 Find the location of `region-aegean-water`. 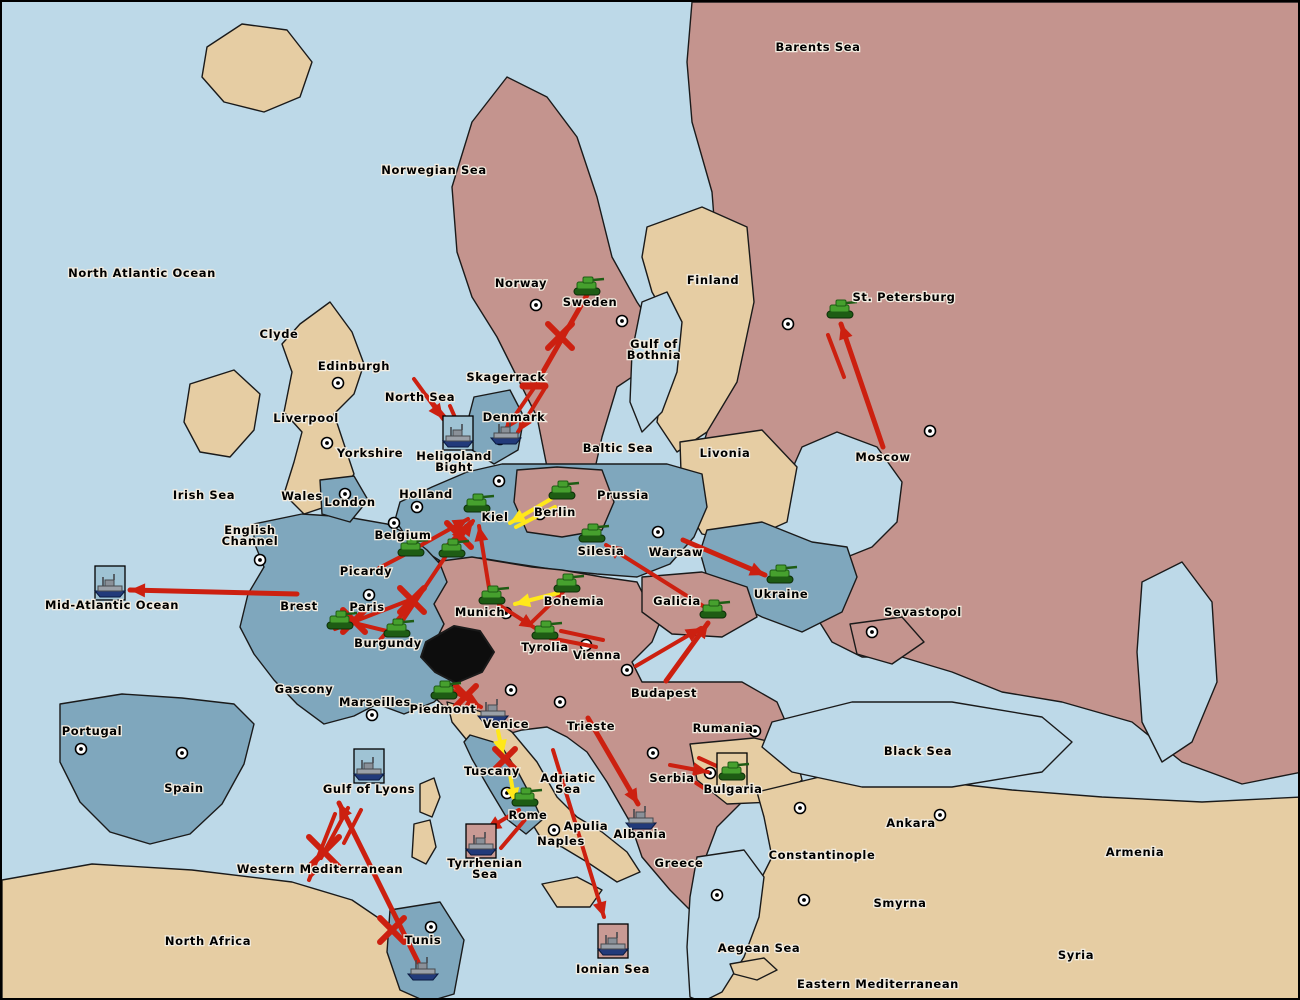

region-aegean-water is located at coordinates (725, 924).